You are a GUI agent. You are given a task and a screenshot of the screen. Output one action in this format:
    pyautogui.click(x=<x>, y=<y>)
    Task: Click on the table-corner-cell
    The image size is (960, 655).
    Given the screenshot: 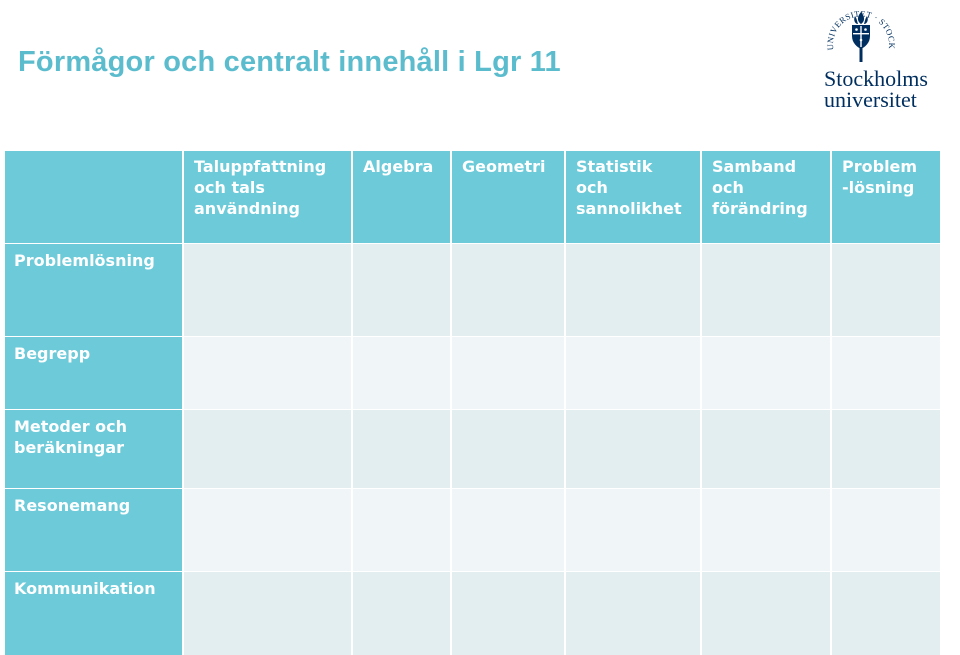 What is the action you would take?
    pyautogui.click(x=93, y=197)
    